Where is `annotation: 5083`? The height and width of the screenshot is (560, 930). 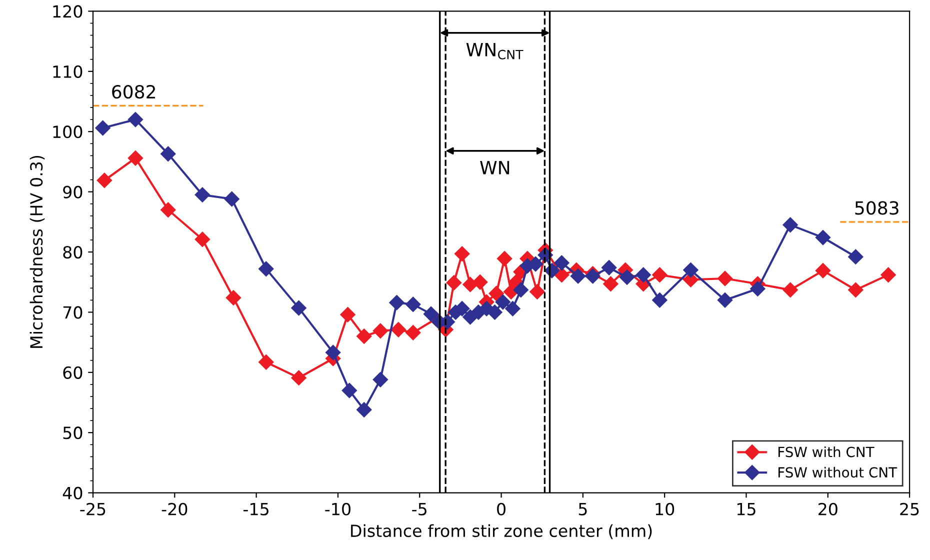 annotation: 5083 is located at coordinates (876, 208).